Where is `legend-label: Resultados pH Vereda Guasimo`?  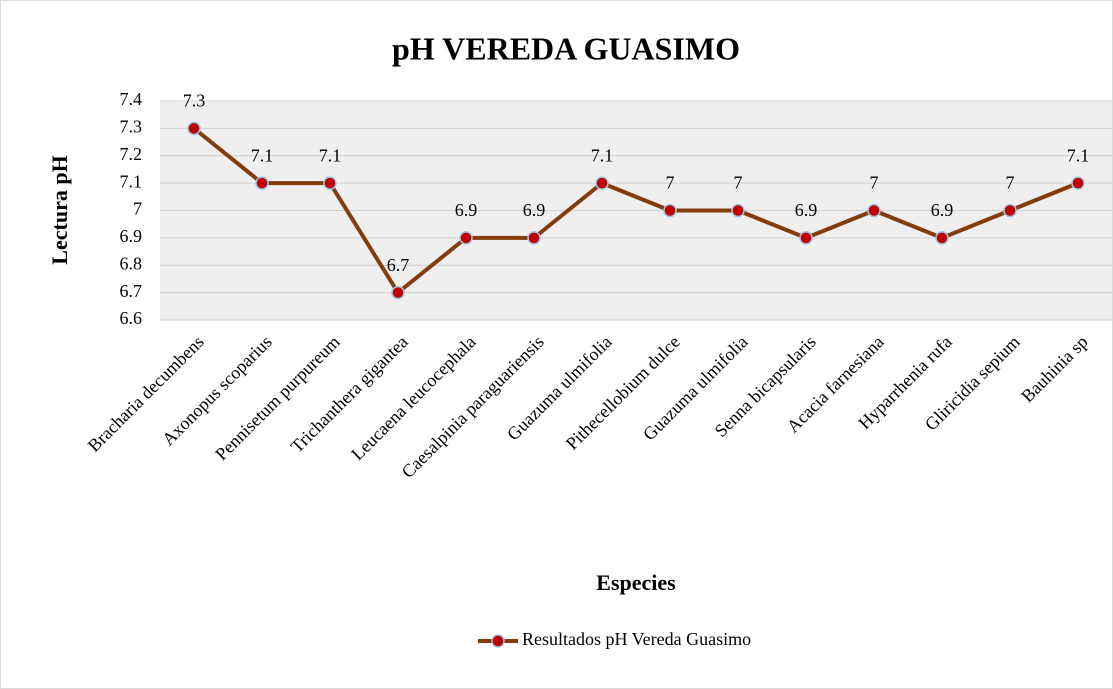
legend-label: Resultados pH Vereda Guasimo is located at coordinates (636, 639).